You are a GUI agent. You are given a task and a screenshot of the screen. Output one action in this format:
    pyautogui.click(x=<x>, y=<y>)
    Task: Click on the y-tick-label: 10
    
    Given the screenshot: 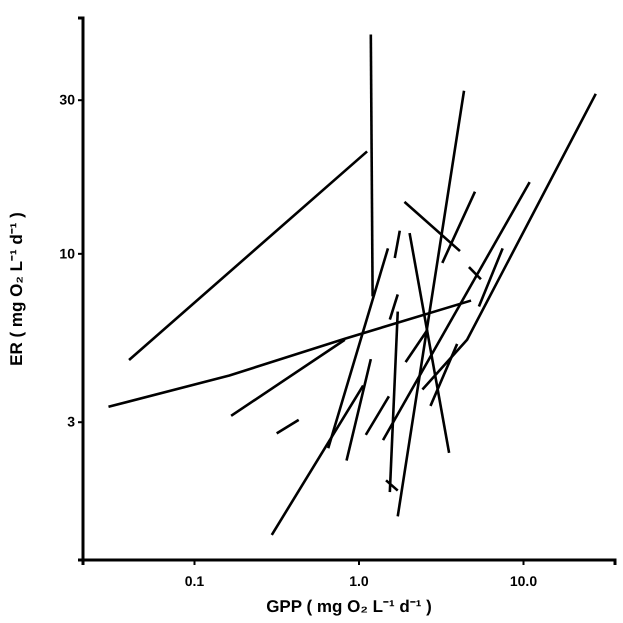 What is the action you would take?
    pyautogui.click(x=67, y=253)
    